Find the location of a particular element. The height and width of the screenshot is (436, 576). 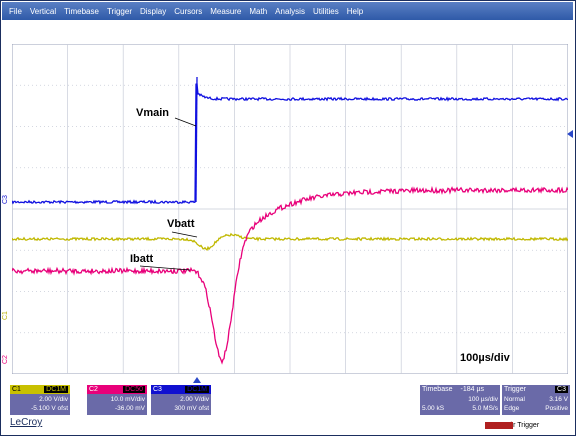

c1-tag: C1 is located at coordinates (16, 389).